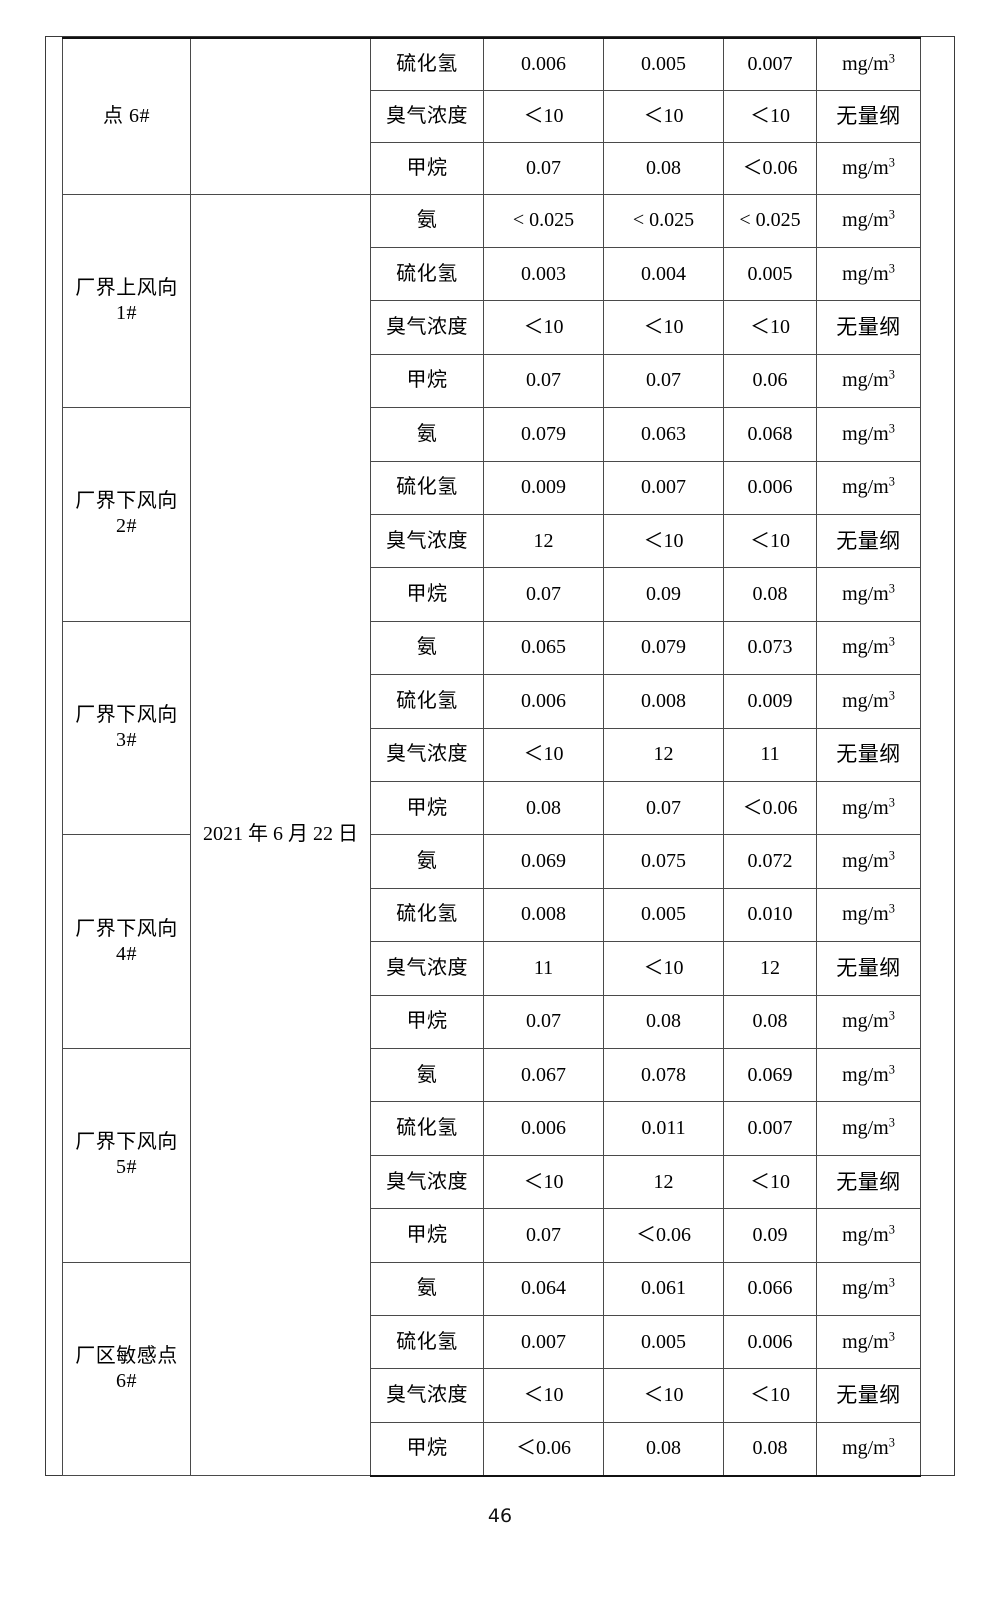 The height and width of the screenshot is (1599, 1000). What do you see at coordinates (543, 1449) in the screenshot?
I see `measurement-value-cell-1: ＜0.06` at bounding box center [543, 1449].